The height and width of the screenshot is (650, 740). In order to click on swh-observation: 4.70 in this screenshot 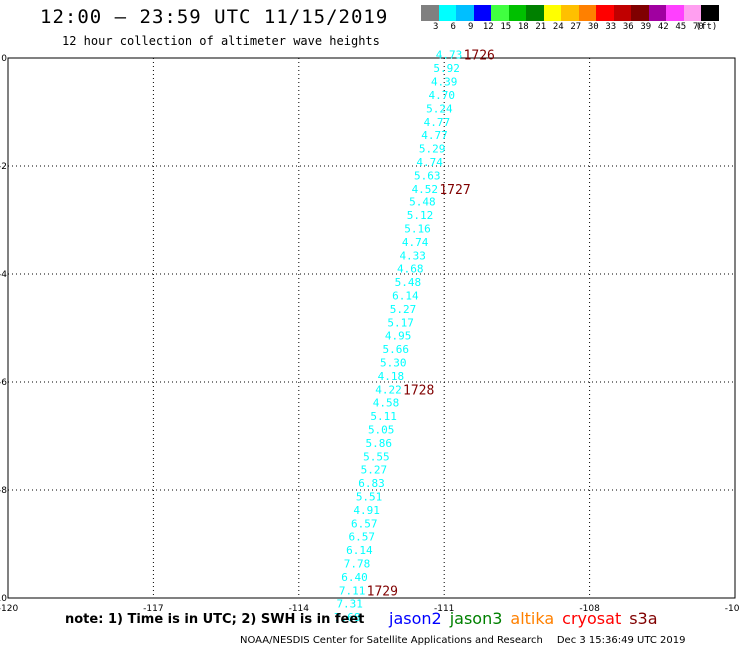, I will do `click(442, 95)`.